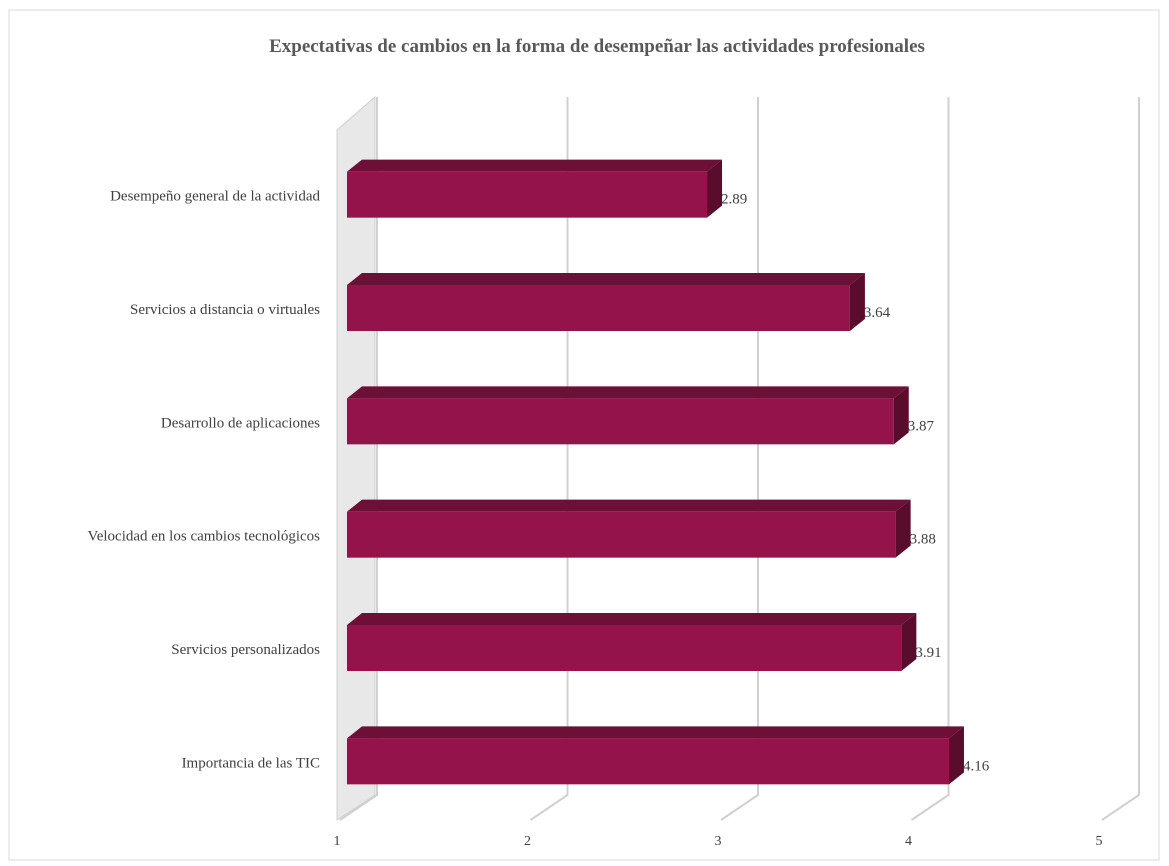 Image resolution: width=1169 pixels, height=866 pixels. I want to click on data-label: 4.16, so click(976, 766).